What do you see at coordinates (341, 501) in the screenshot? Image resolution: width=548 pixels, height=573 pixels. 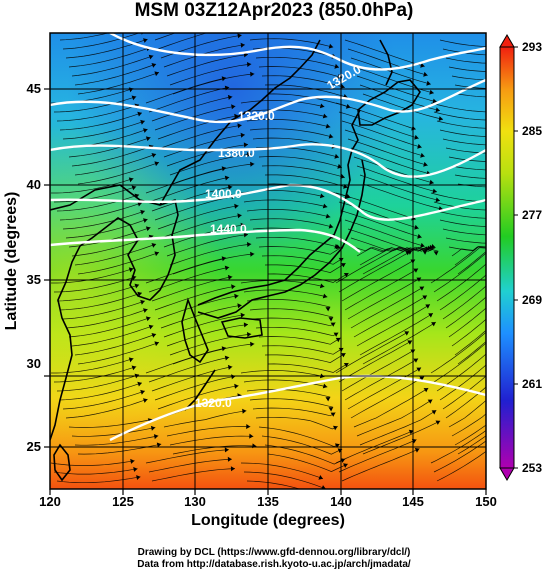 I see `x-tick-label: 140` at bounding box center [341, 501].